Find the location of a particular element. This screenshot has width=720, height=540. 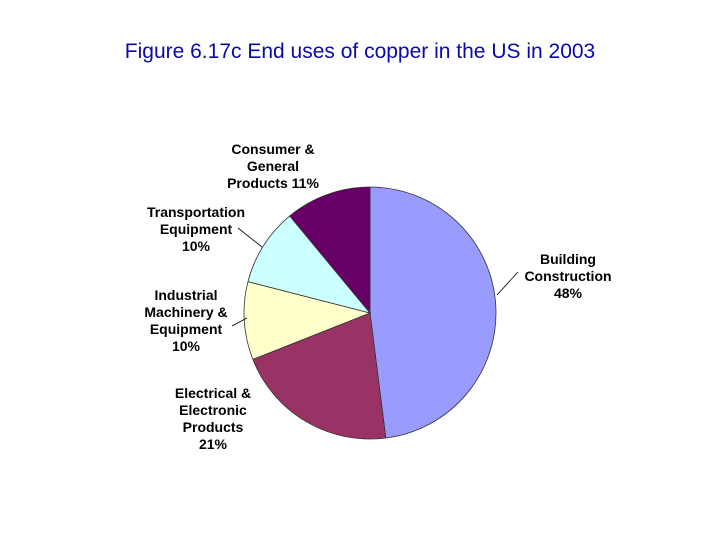

slice-label-industrial-machinery: Industrial Machinery & Equipment 10% is located at coordinates (185, 320).